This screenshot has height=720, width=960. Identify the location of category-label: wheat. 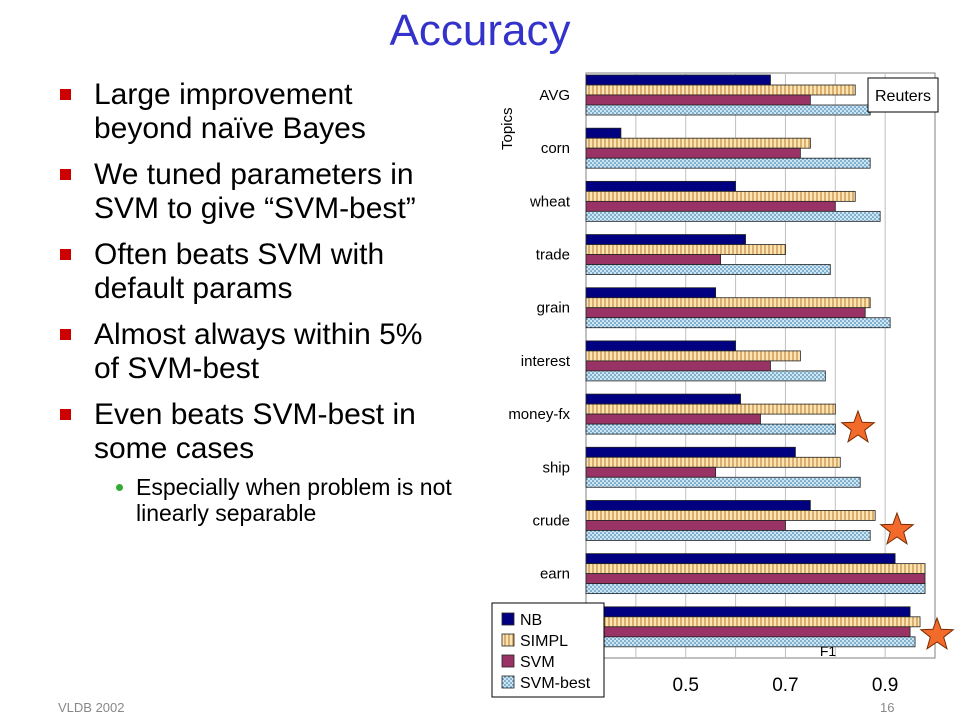
(550, 201).